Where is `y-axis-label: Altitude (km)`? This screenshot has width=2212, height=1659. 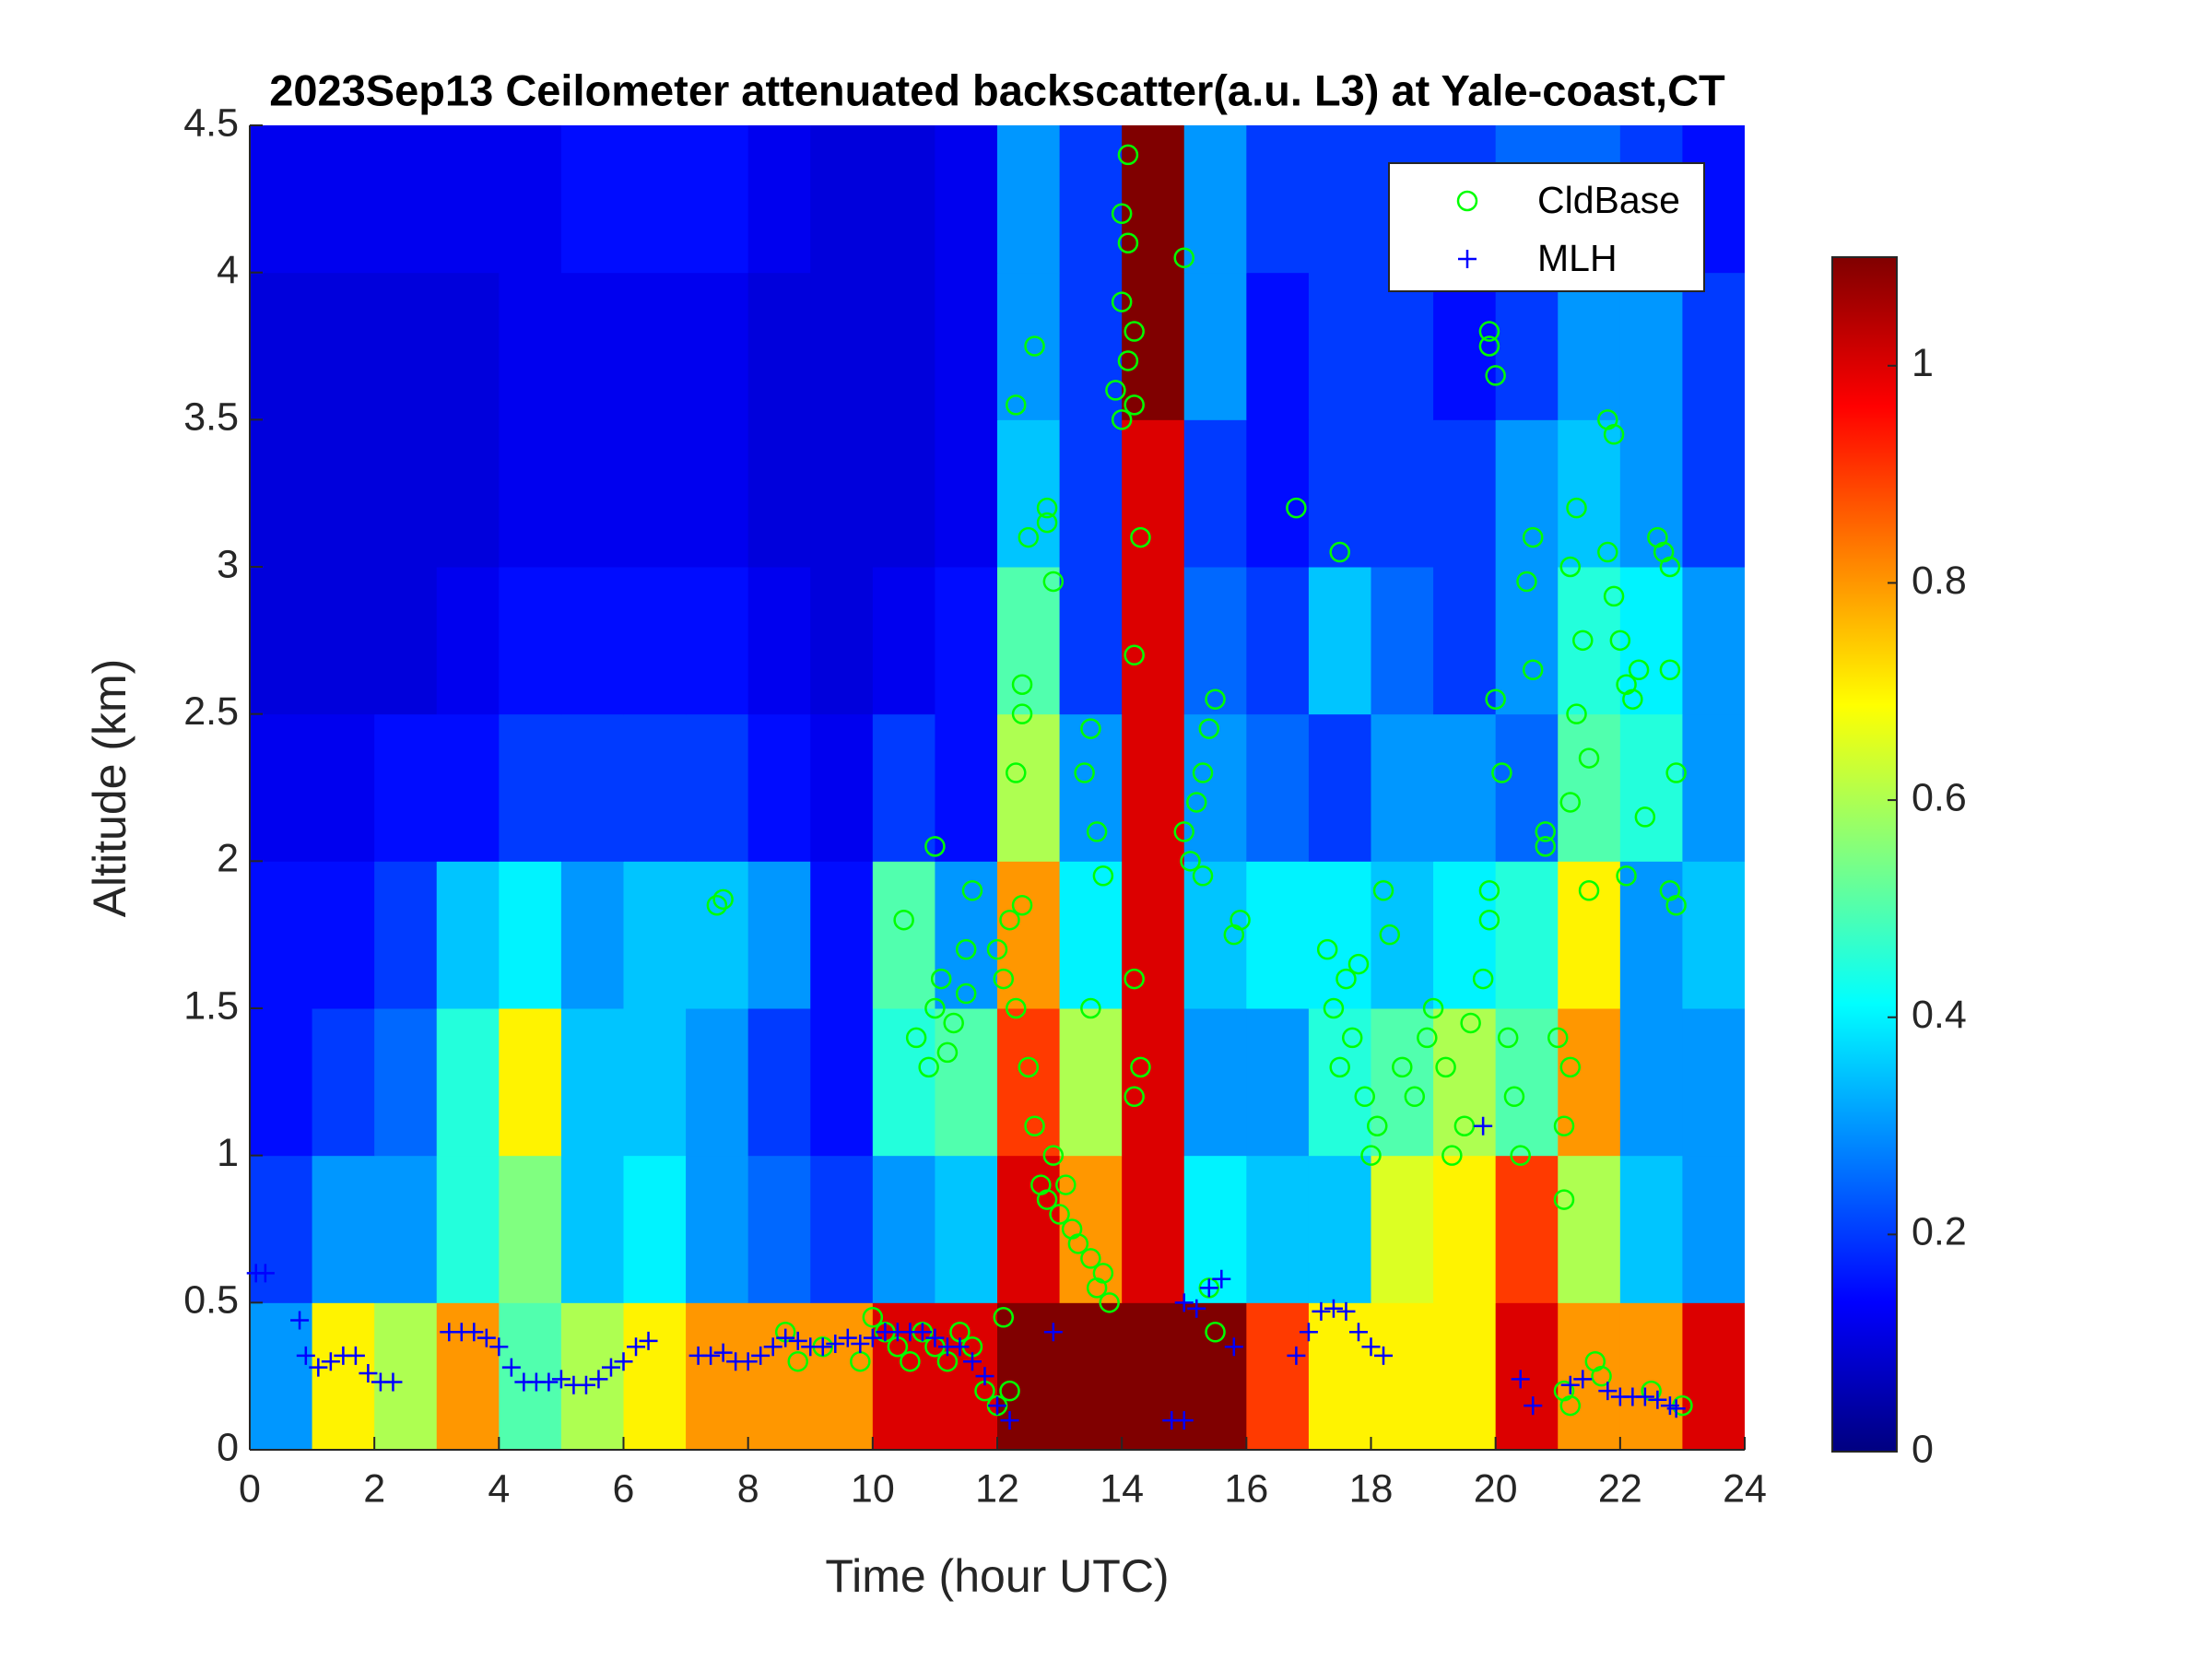
y-axis-label: Altitude (km) is located at coordinates (109, 788).